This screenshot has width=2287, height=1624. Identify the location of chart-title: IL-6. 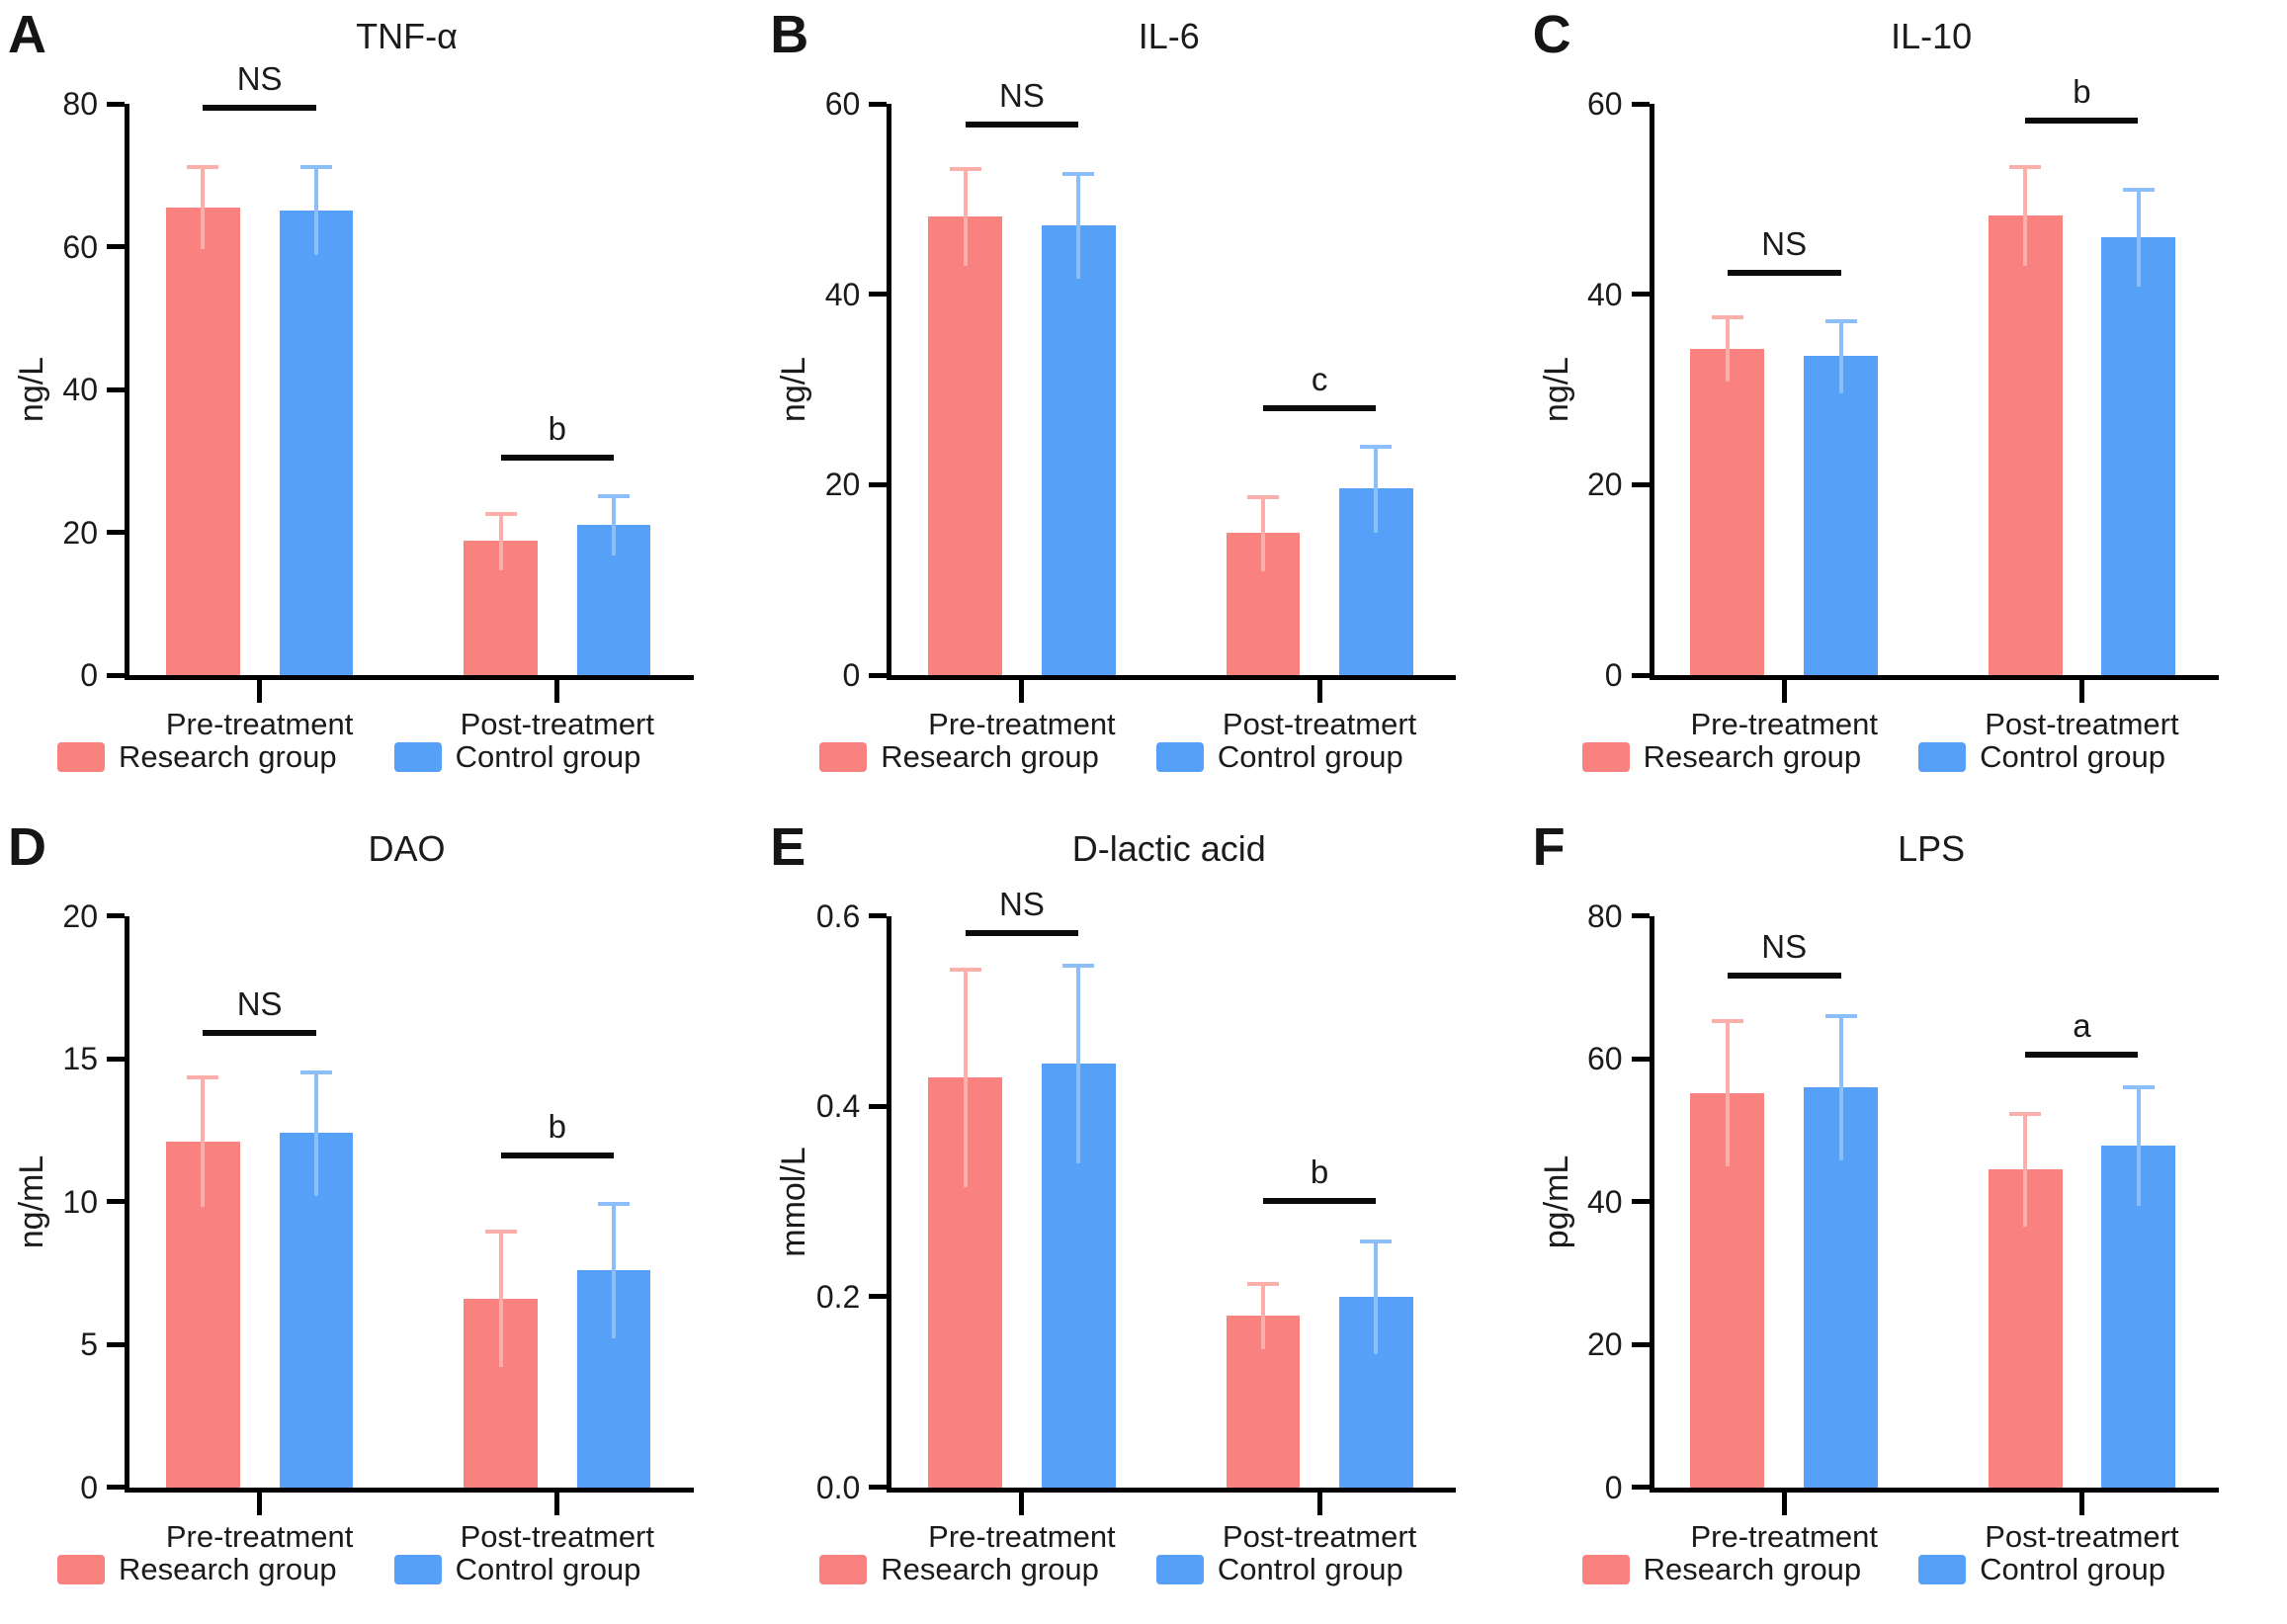
(1169, 36).